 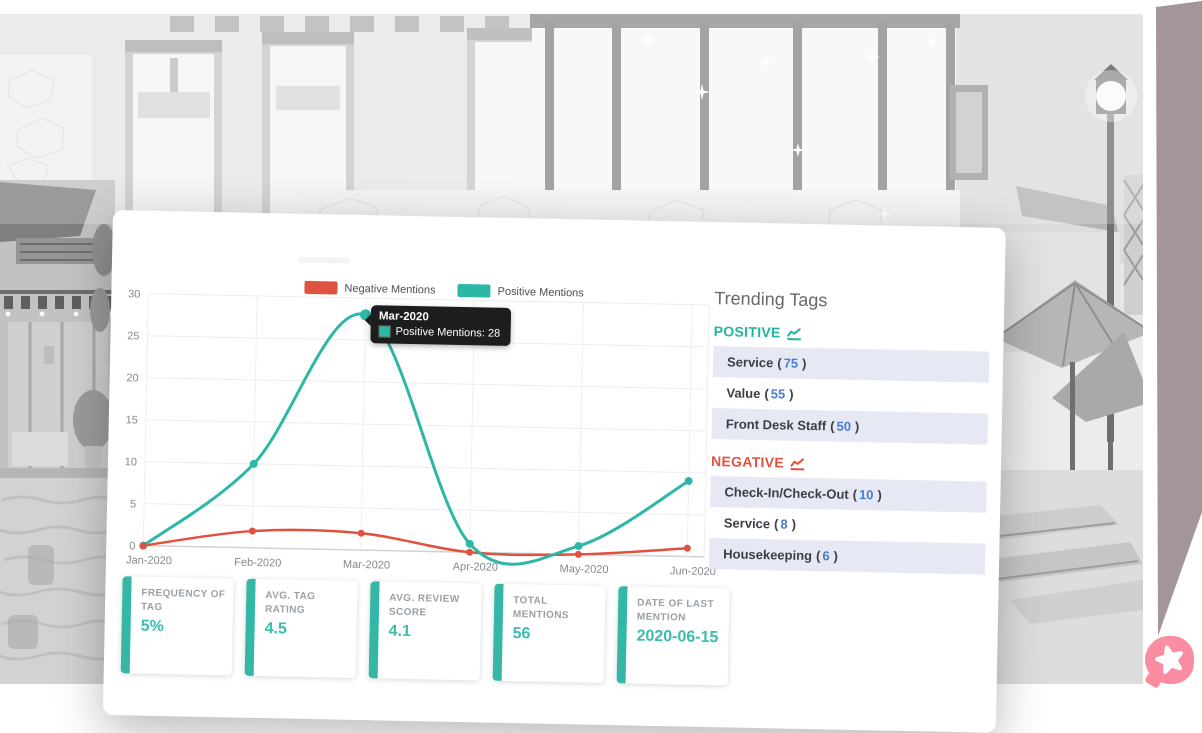 I want to click on stat-label: FREQUENCY OF TAG, so click(x=184, y=602).